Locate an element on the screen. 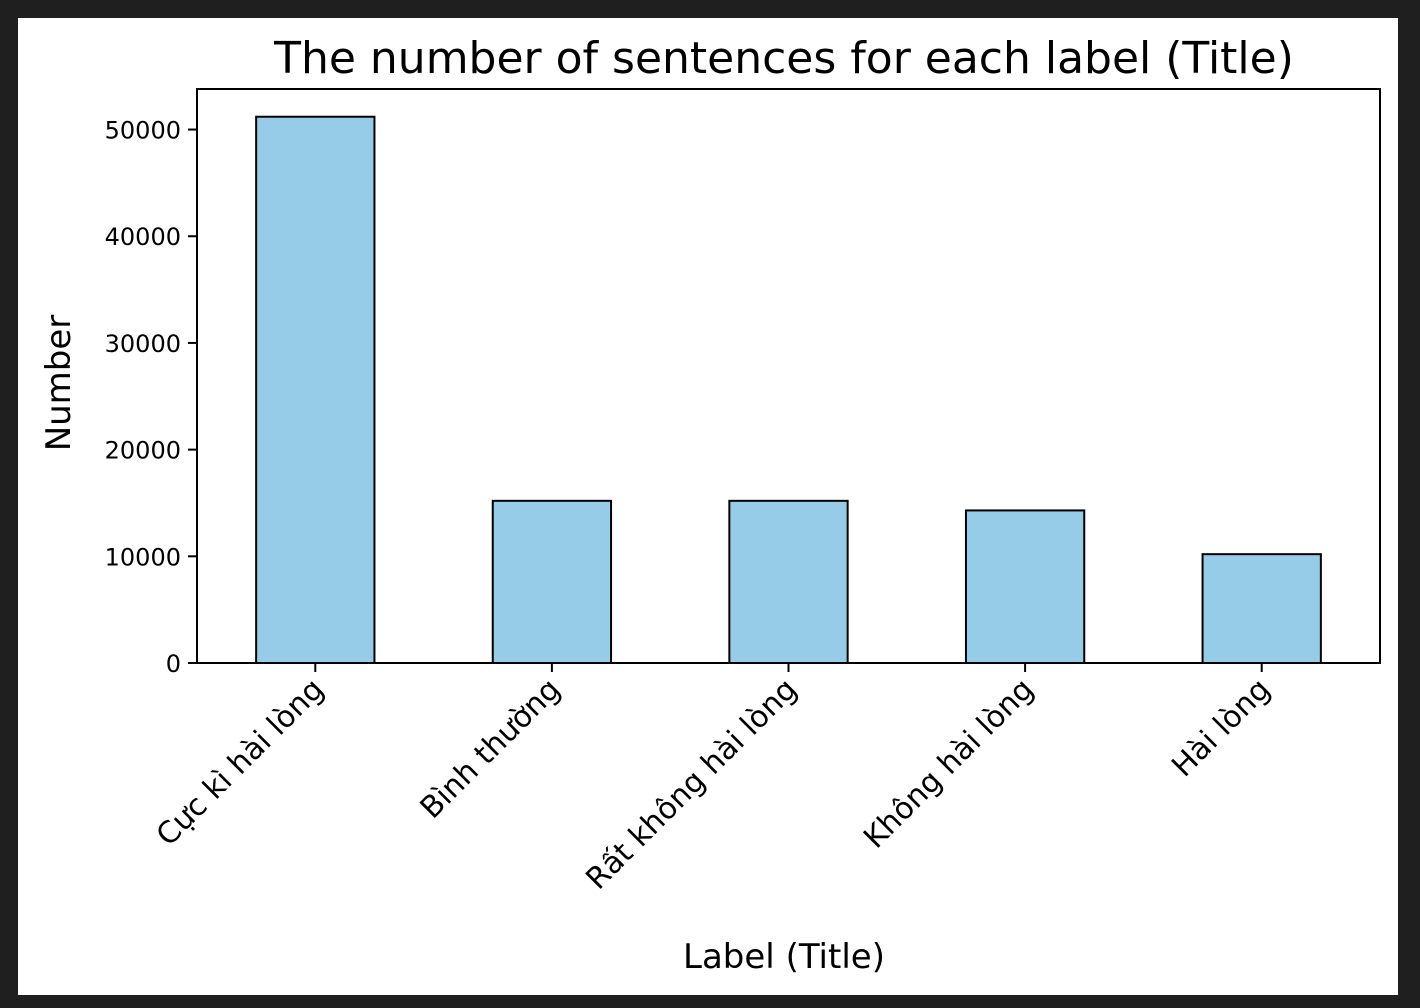 The height and width of the screenshot is (1008, 1420). y-axis: 0 10000 20000 30000 40000 50000 is located at coordinates (151, 397).